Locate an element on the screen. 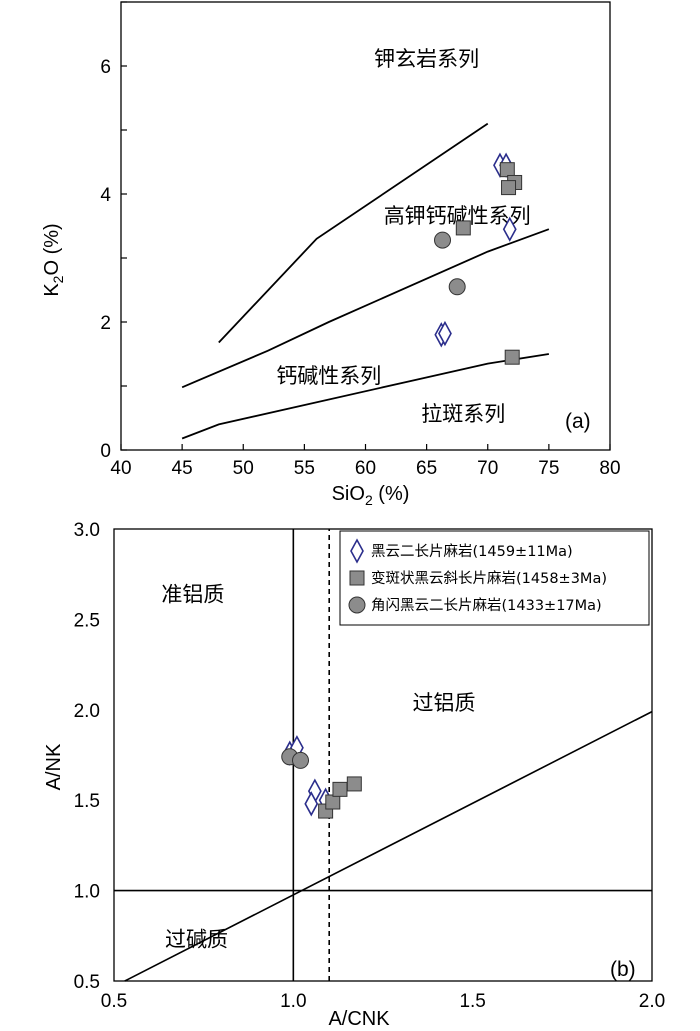  x-label-sub: 2 is located at coordinates (369, 500).